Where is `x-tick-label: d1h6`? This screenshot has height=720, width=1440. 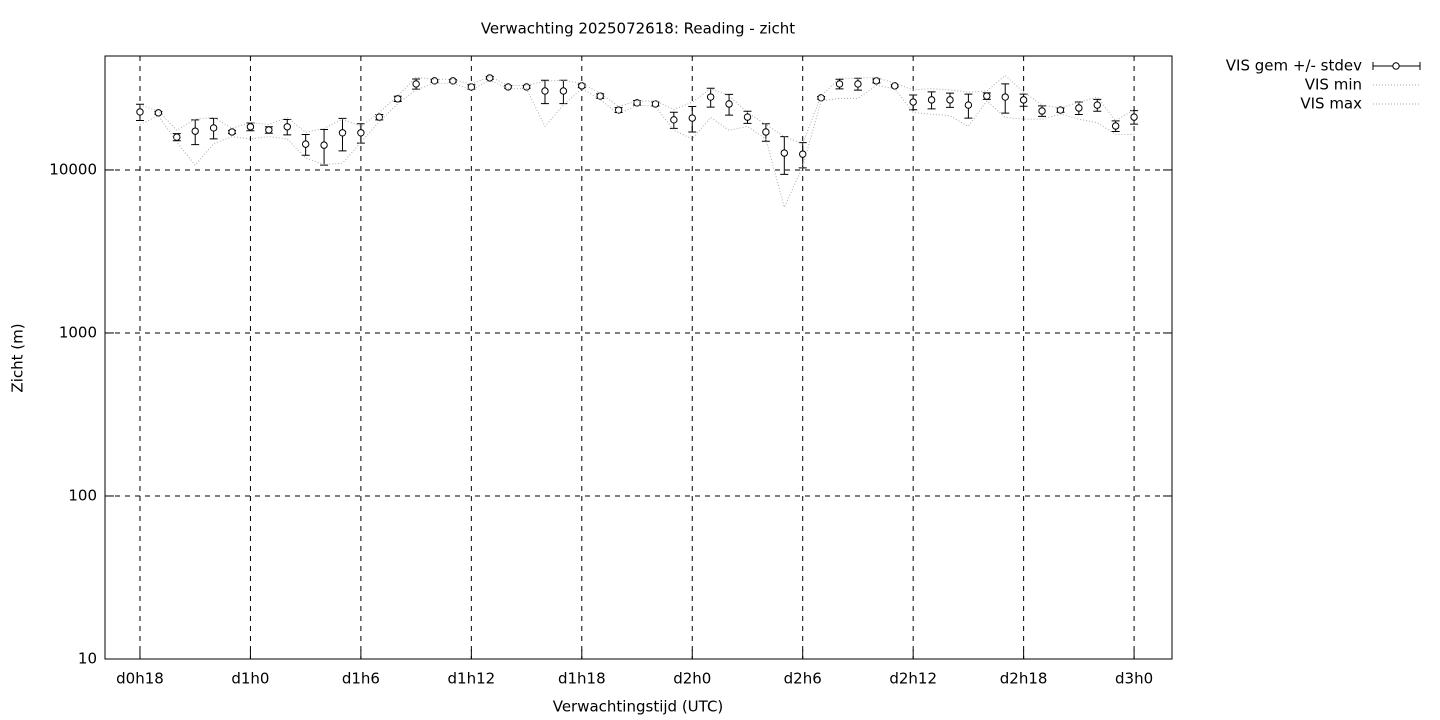 x-tick-label: d1h6 is located at coordinates (361, 679).